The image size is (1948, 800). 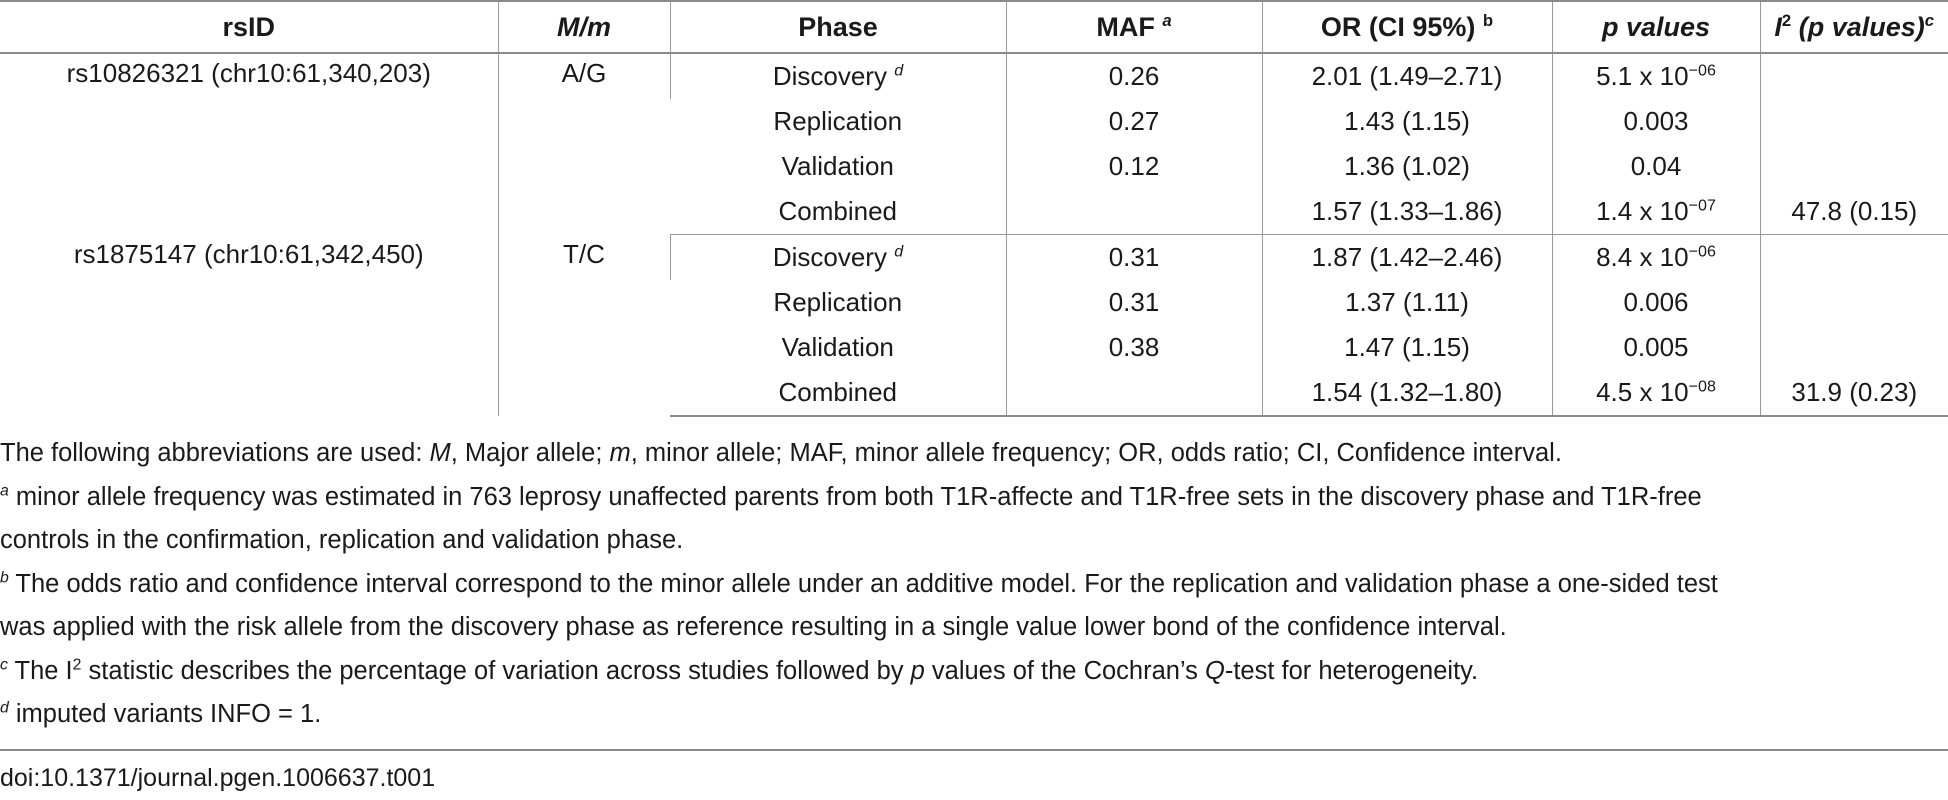 I want to click on header-or-note: b, so click(x=1488, y=20).